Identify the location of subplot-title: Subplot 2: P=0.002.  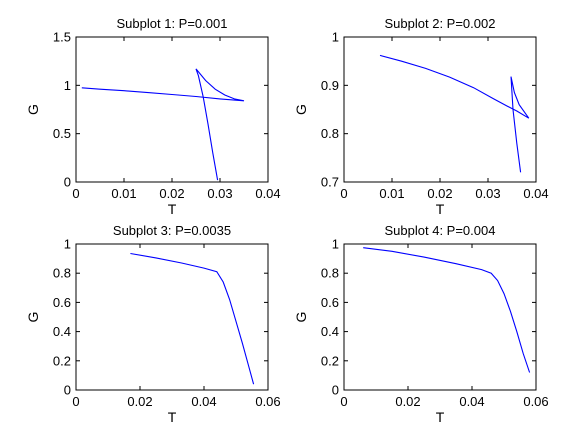
(440, 23).